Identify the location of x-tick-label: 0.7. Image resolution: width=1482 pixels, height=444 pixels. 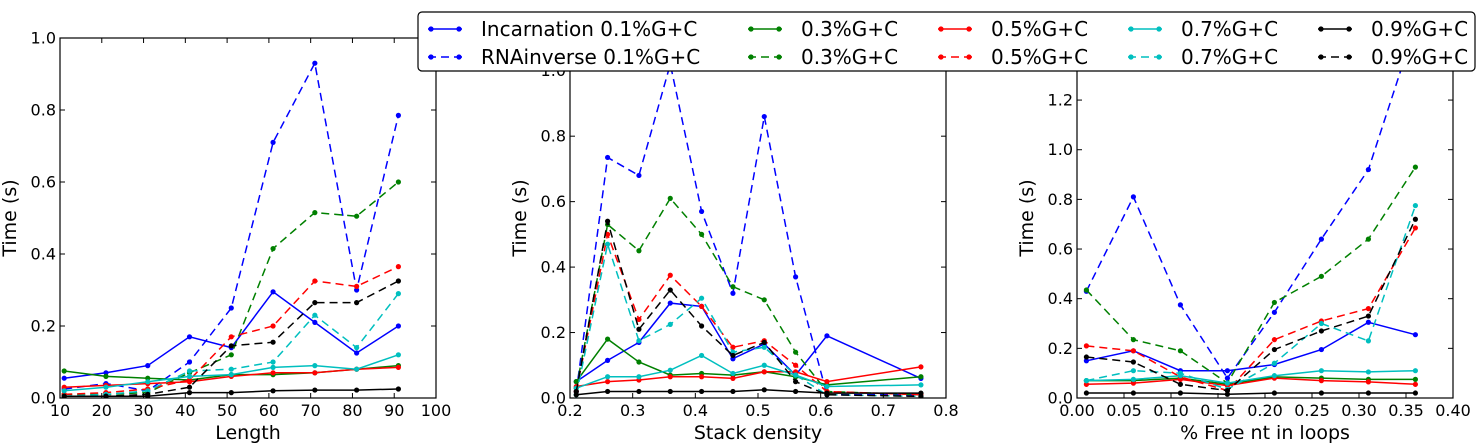
(883, 410).